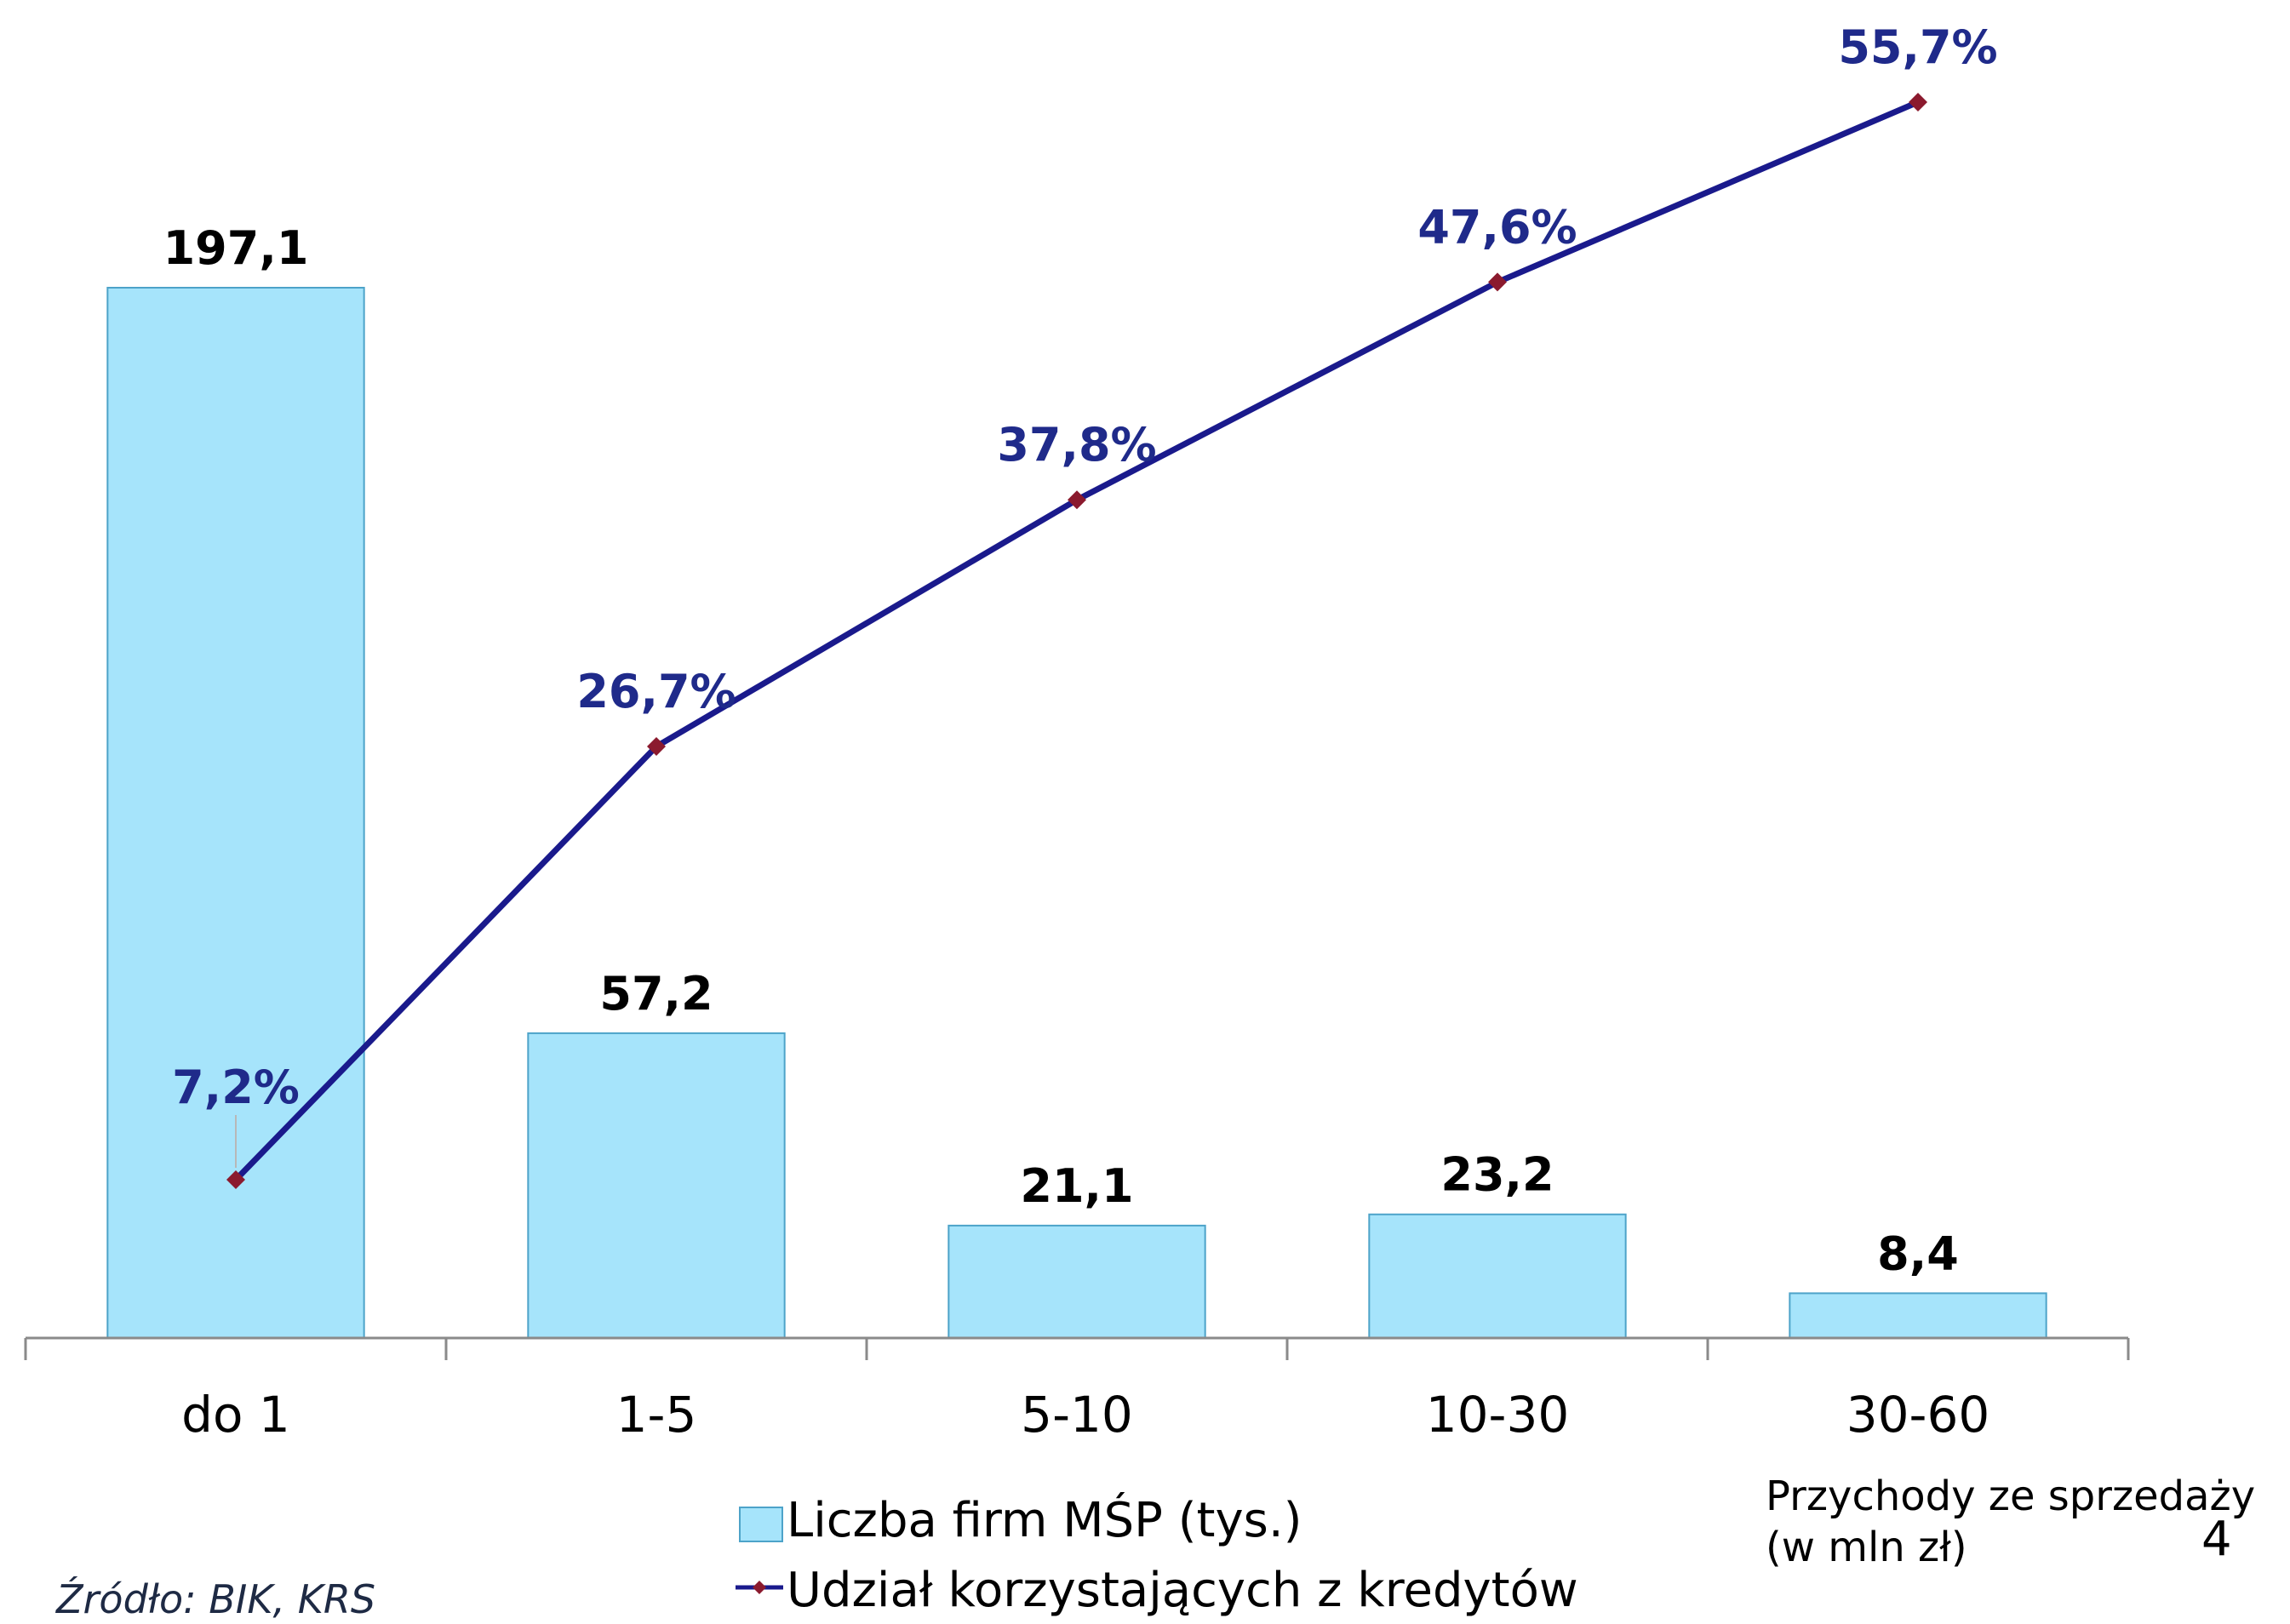  What do you see at coordinates (236, 248) in the screenshot?
I see `bar-value-label: 197,1` at bounding box center [236, 248].